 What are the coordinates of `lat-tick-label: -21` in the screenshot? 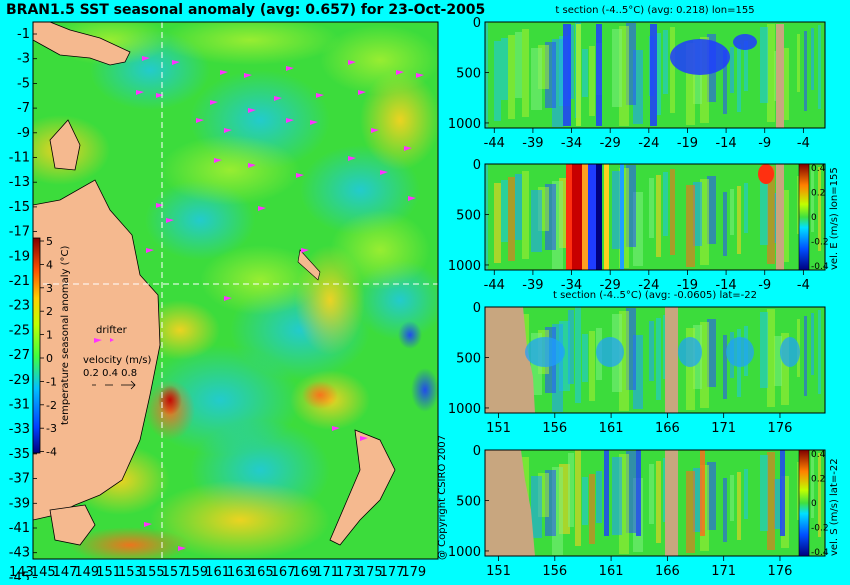 It's located at (19, 281).